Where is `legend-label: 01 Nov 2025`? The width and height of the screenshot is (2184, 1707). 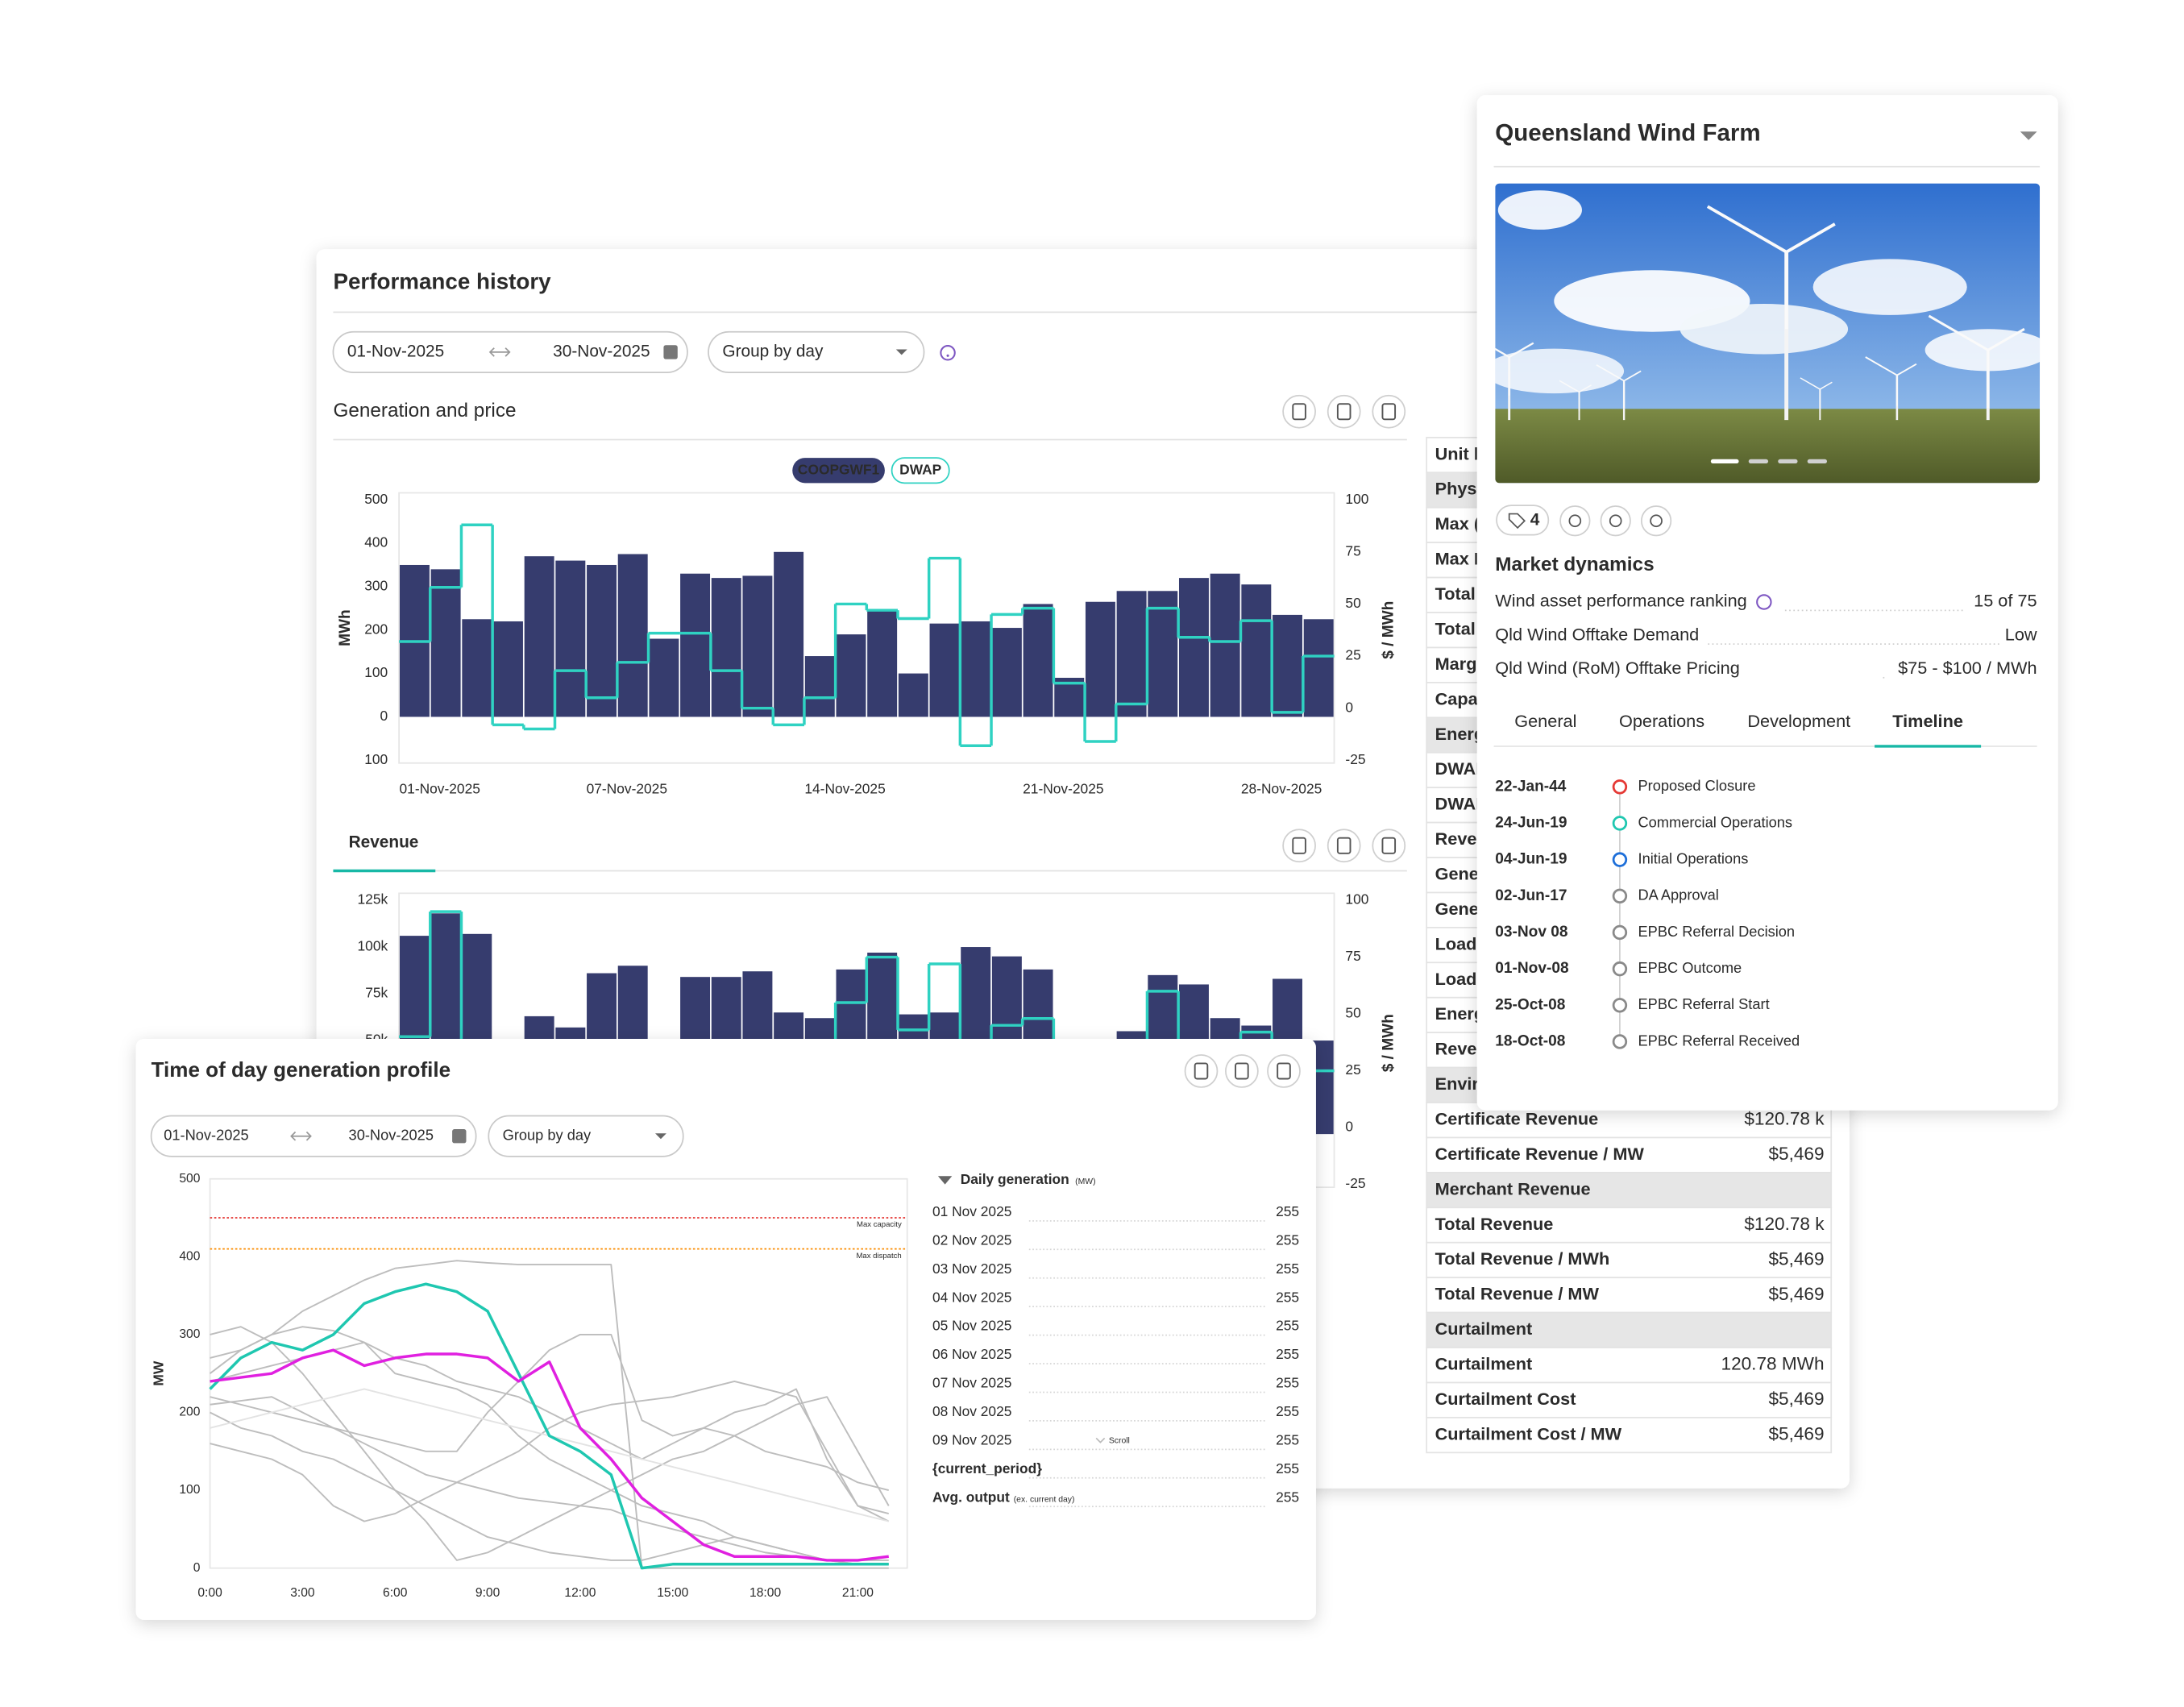 legend-label: 01 Nov 2025 is located at coordinates (971, 1211).